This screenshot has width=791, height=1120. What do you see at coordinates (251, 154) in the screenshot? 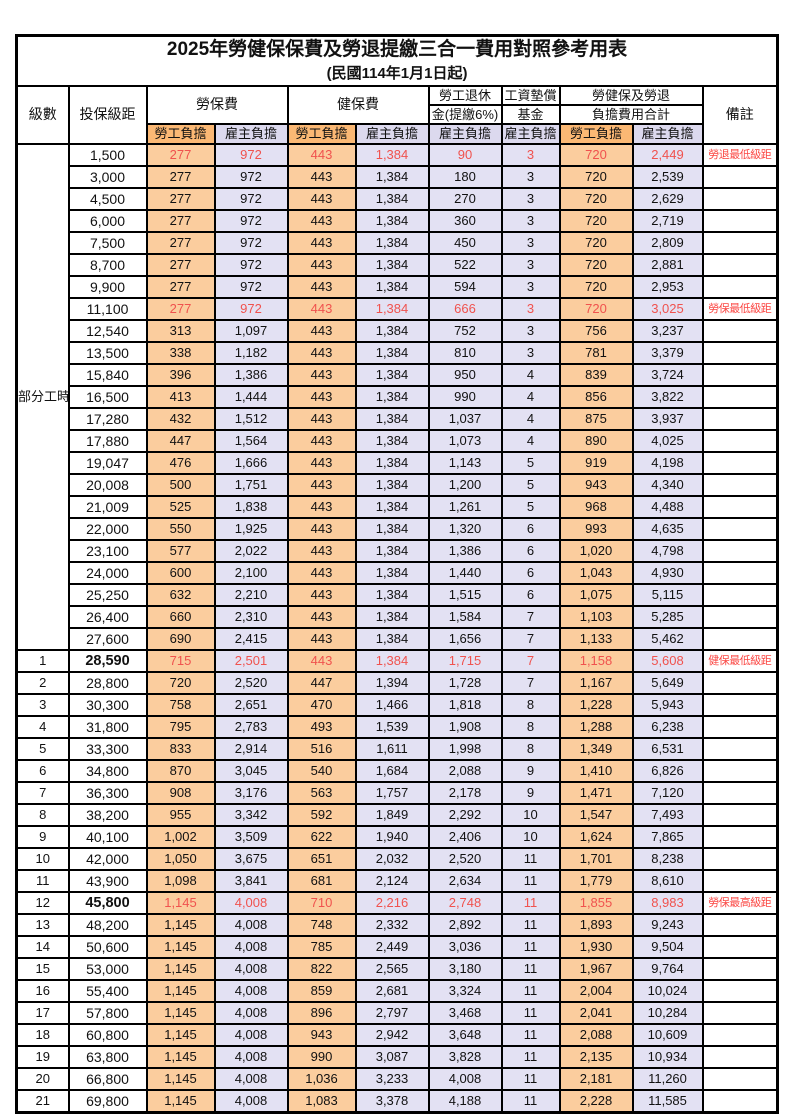
I see `labor-employer-fee: 972` at bounding box center [251, 154].